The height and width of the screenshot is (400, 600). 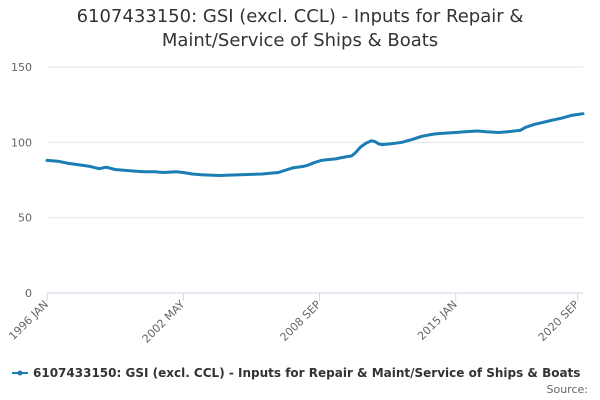 I want to click on y-tick-label-2: 100, so click(x=21, y=142).